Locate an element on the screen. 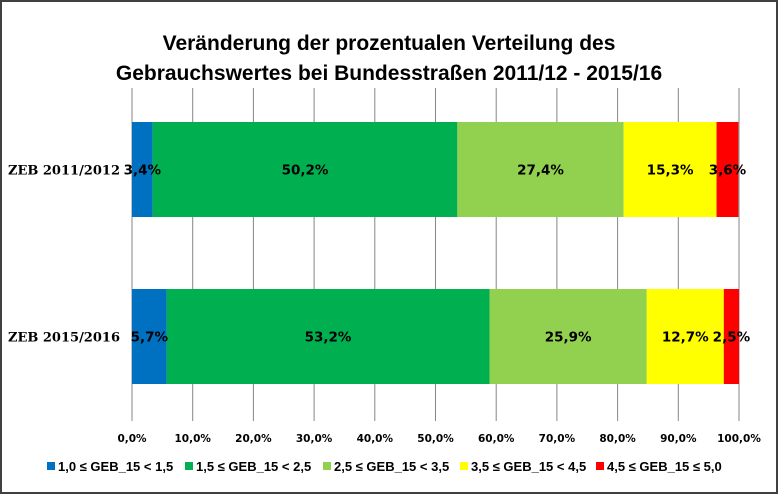  category-labels: ZEB 2011/2012 ZEB 2015/2016 is located at coordinates (64, 255).